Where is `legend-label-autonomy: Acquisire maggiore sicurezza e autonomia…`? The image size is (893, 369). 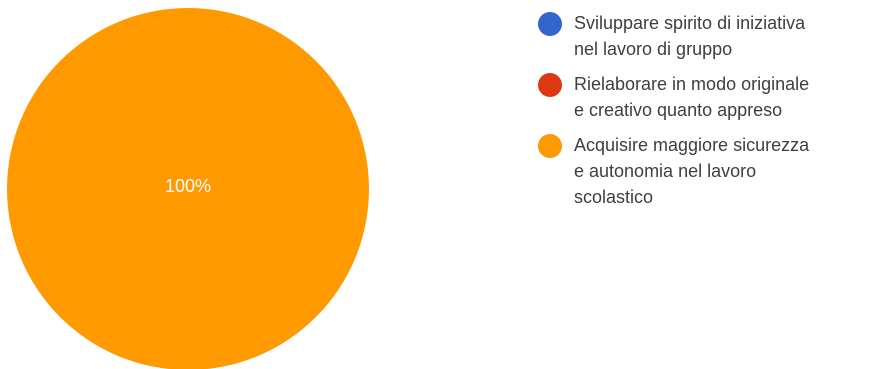
legend-label-autonomy: Acquisire maggiore sicurezza e autonomia… is located at coordinates (692, 171).